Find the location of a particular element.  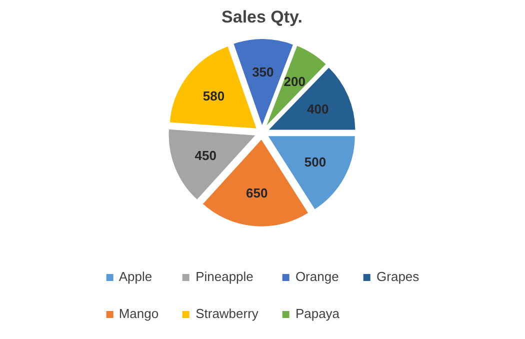

legend-label: Apple is located at coordinates (135, 276).